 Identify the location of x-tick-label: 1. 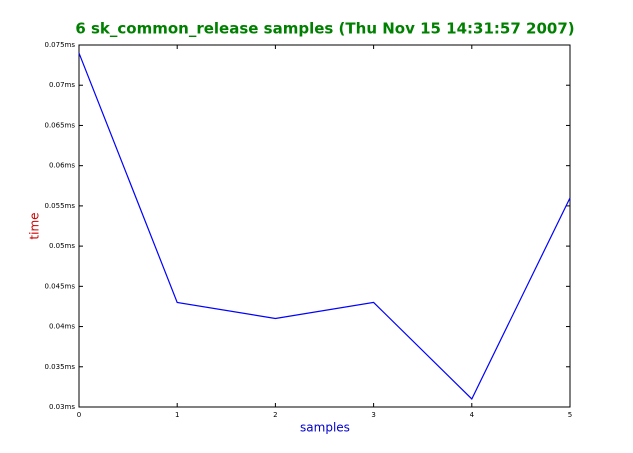
(177, 415).